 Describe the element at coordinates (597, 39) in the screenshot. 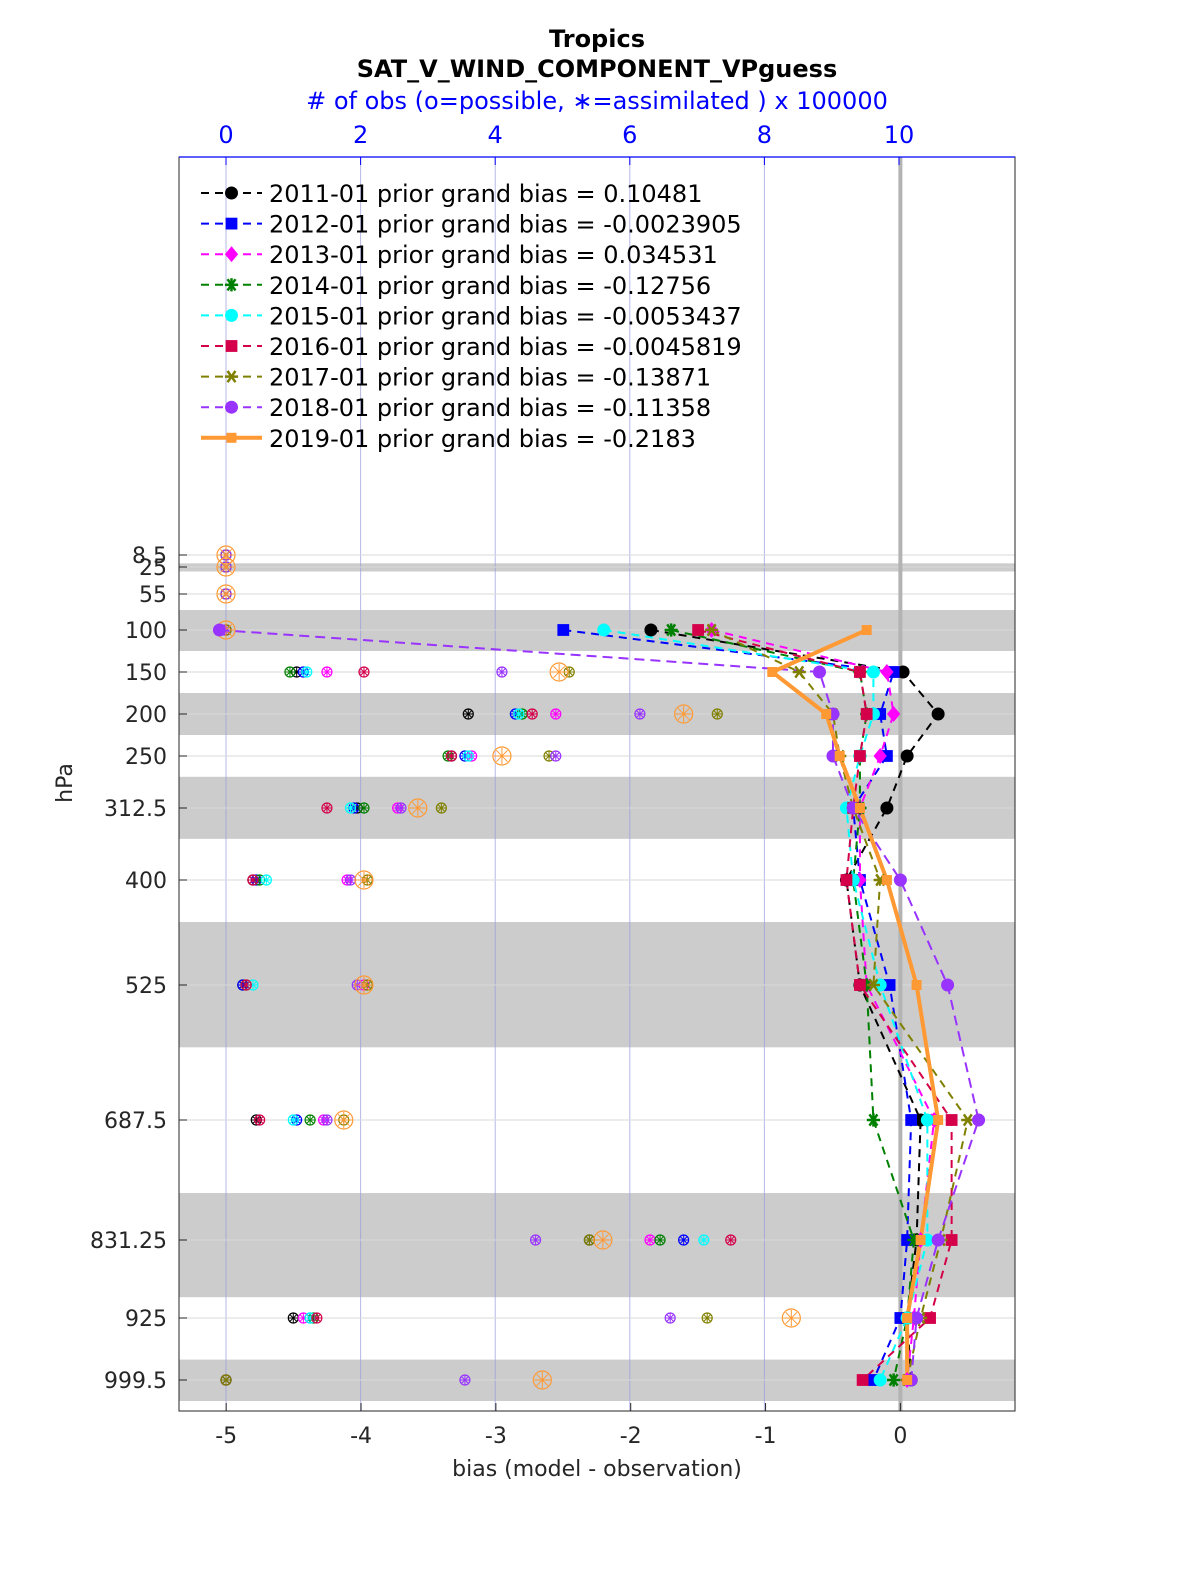

I see `chart-title: Tropics` at that location.